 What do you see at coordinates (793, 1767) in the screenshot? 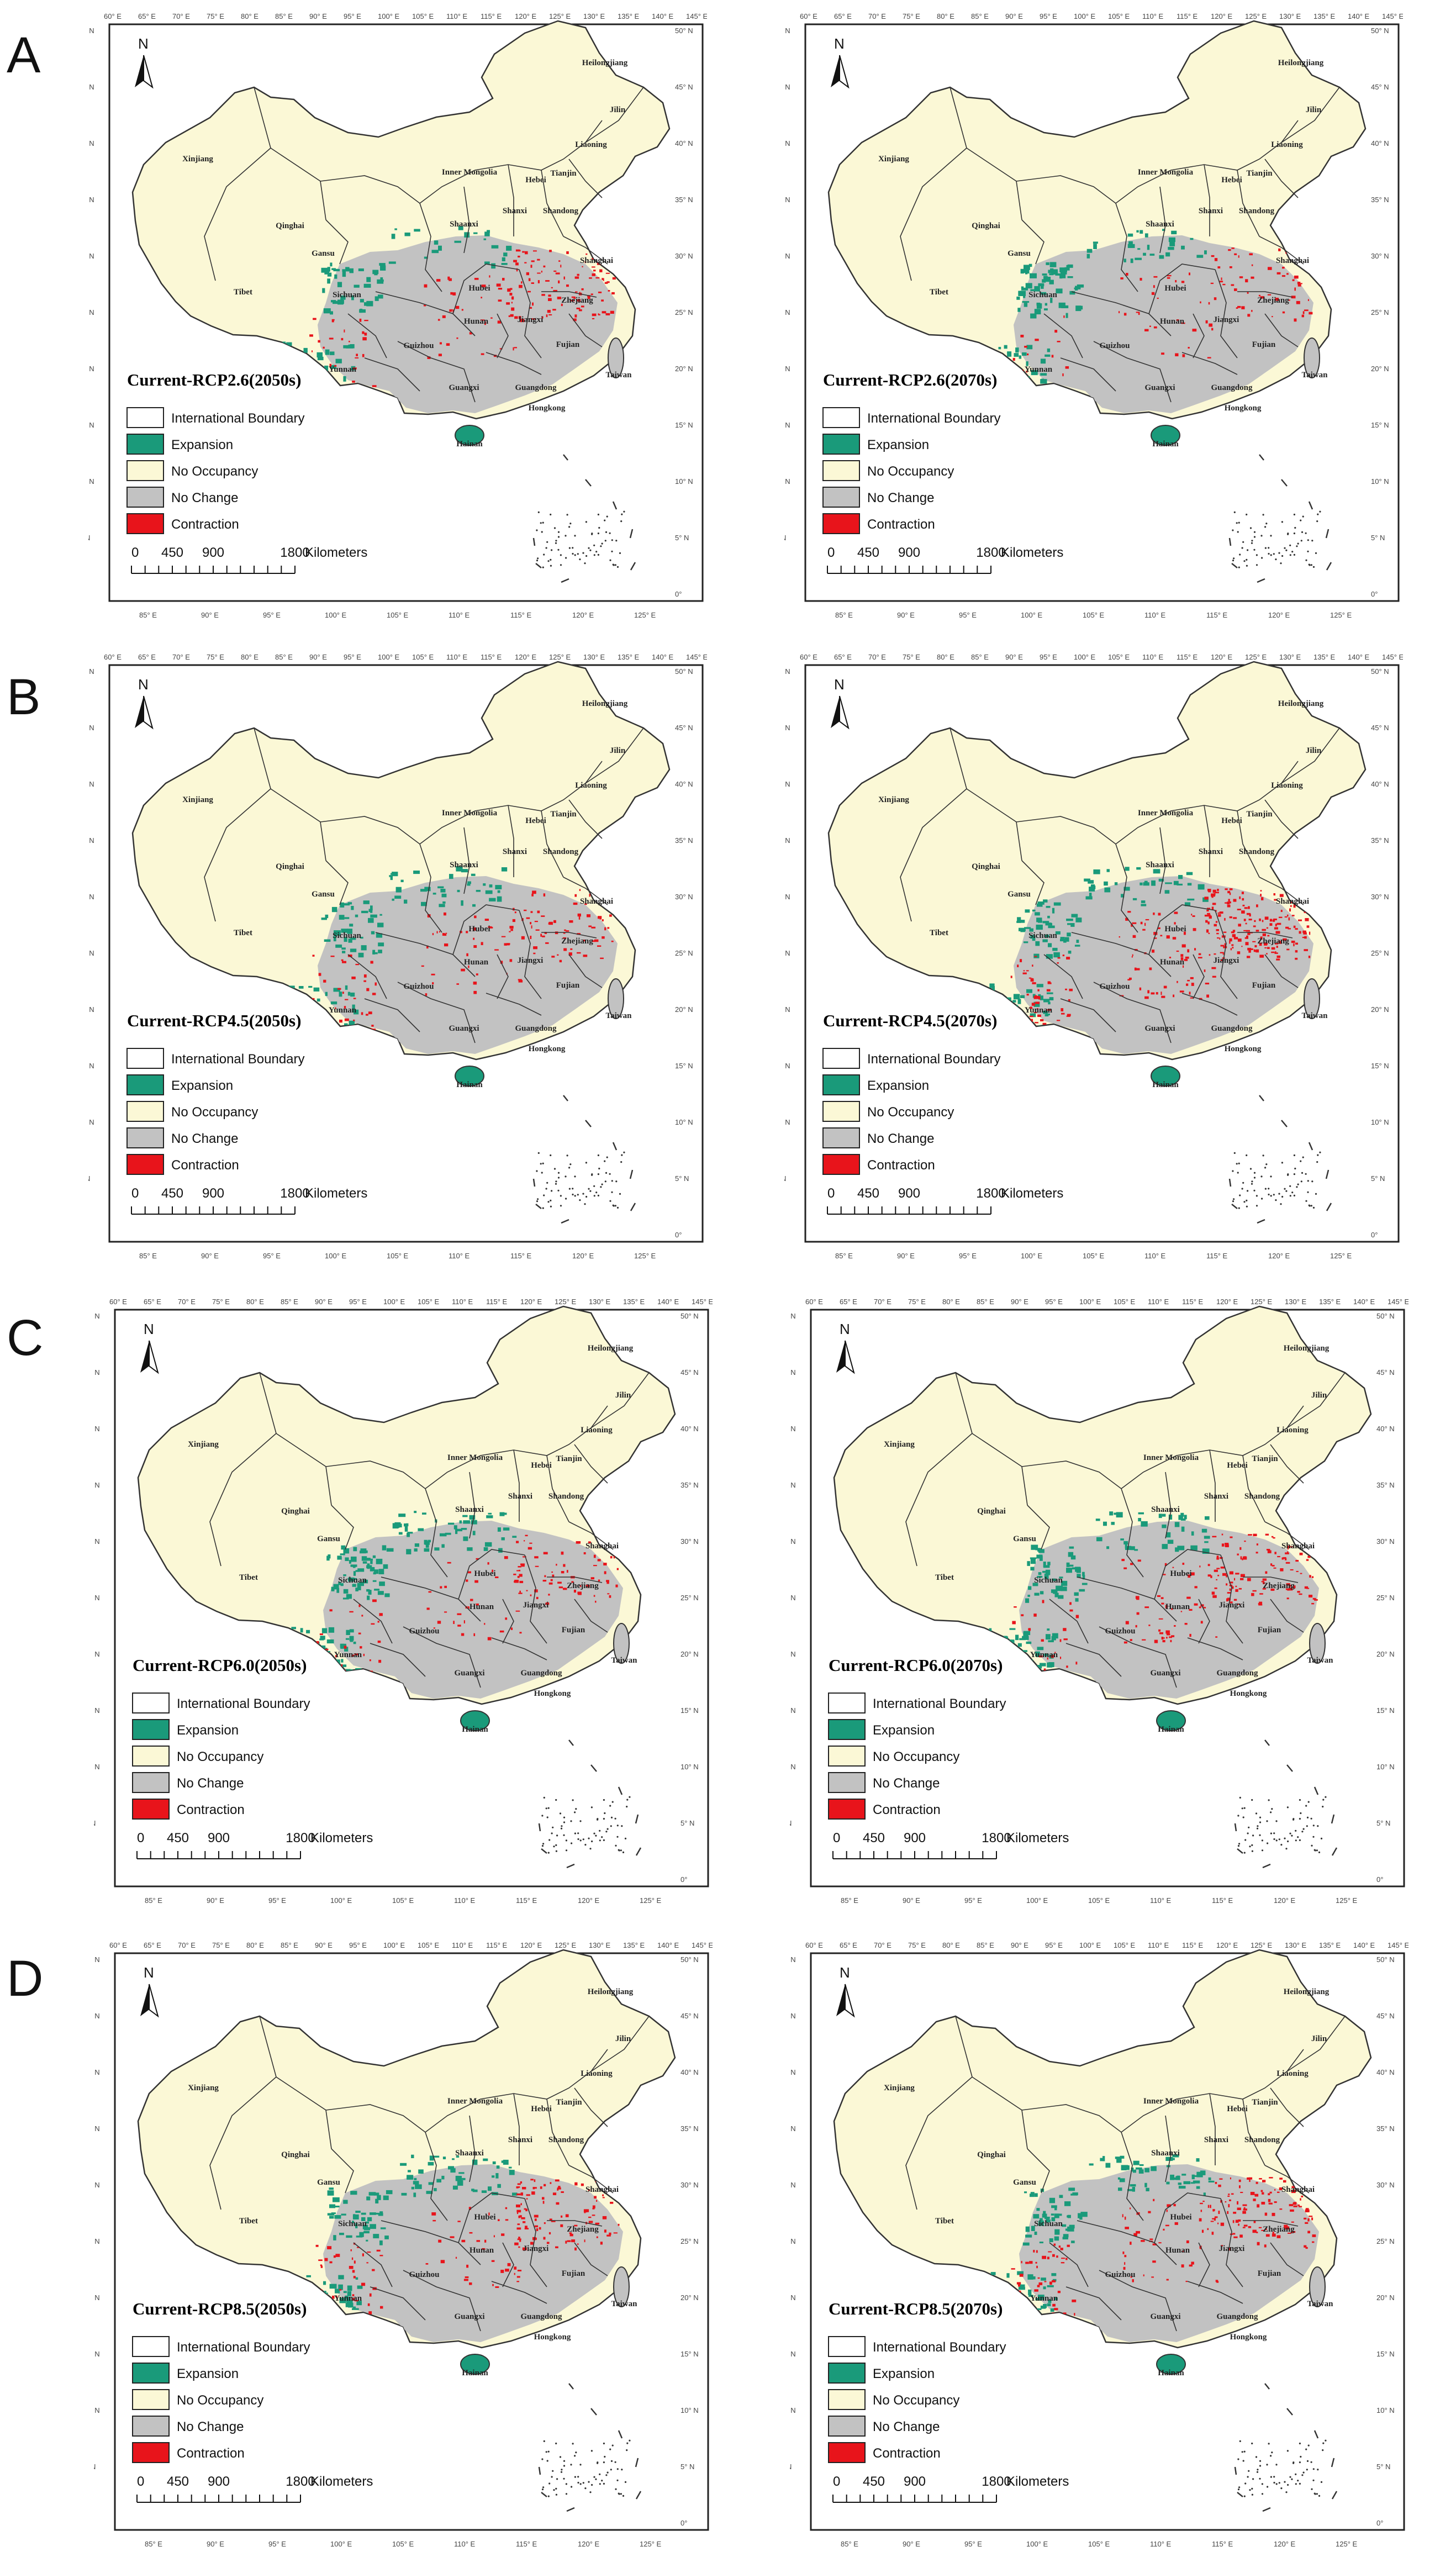
I see `latitude-tick-left: 10° N` at bounding box center [793, 1767].